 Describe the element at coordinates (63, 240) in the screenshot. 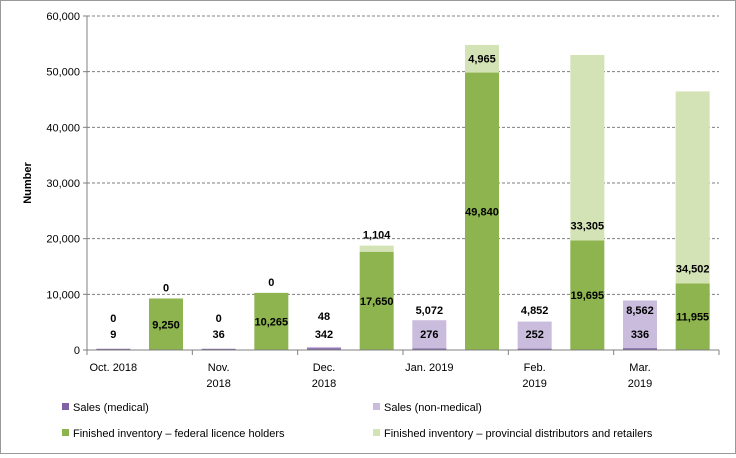

I see `y-tick-label: 20,000` at that location.